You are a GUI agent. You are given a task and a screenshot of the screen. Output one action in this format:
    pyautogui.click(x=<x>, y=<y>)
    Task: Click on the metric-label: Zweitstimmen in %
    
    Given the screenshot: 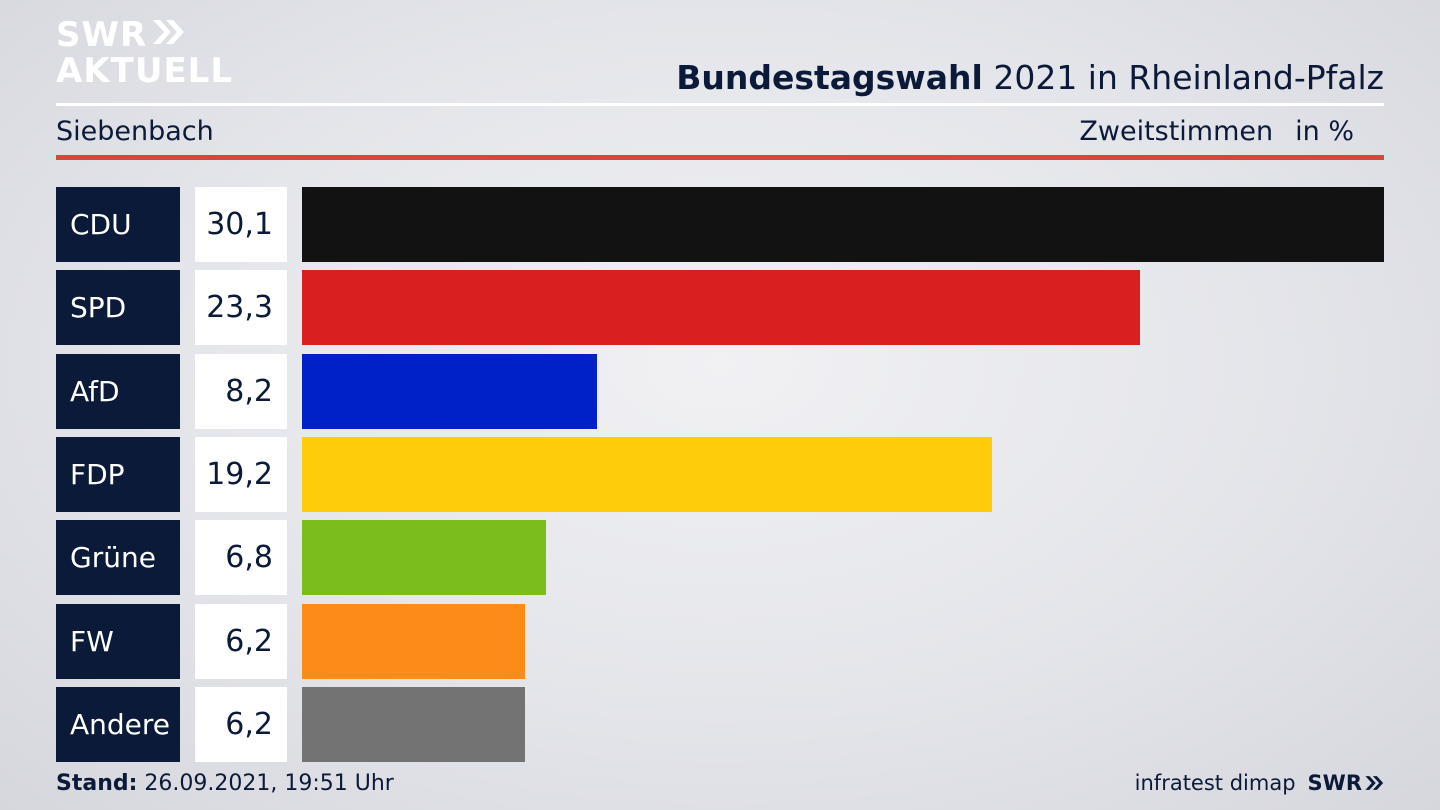 What is the action you would take?
    pyautogui.click(x=1216, y=131)
    